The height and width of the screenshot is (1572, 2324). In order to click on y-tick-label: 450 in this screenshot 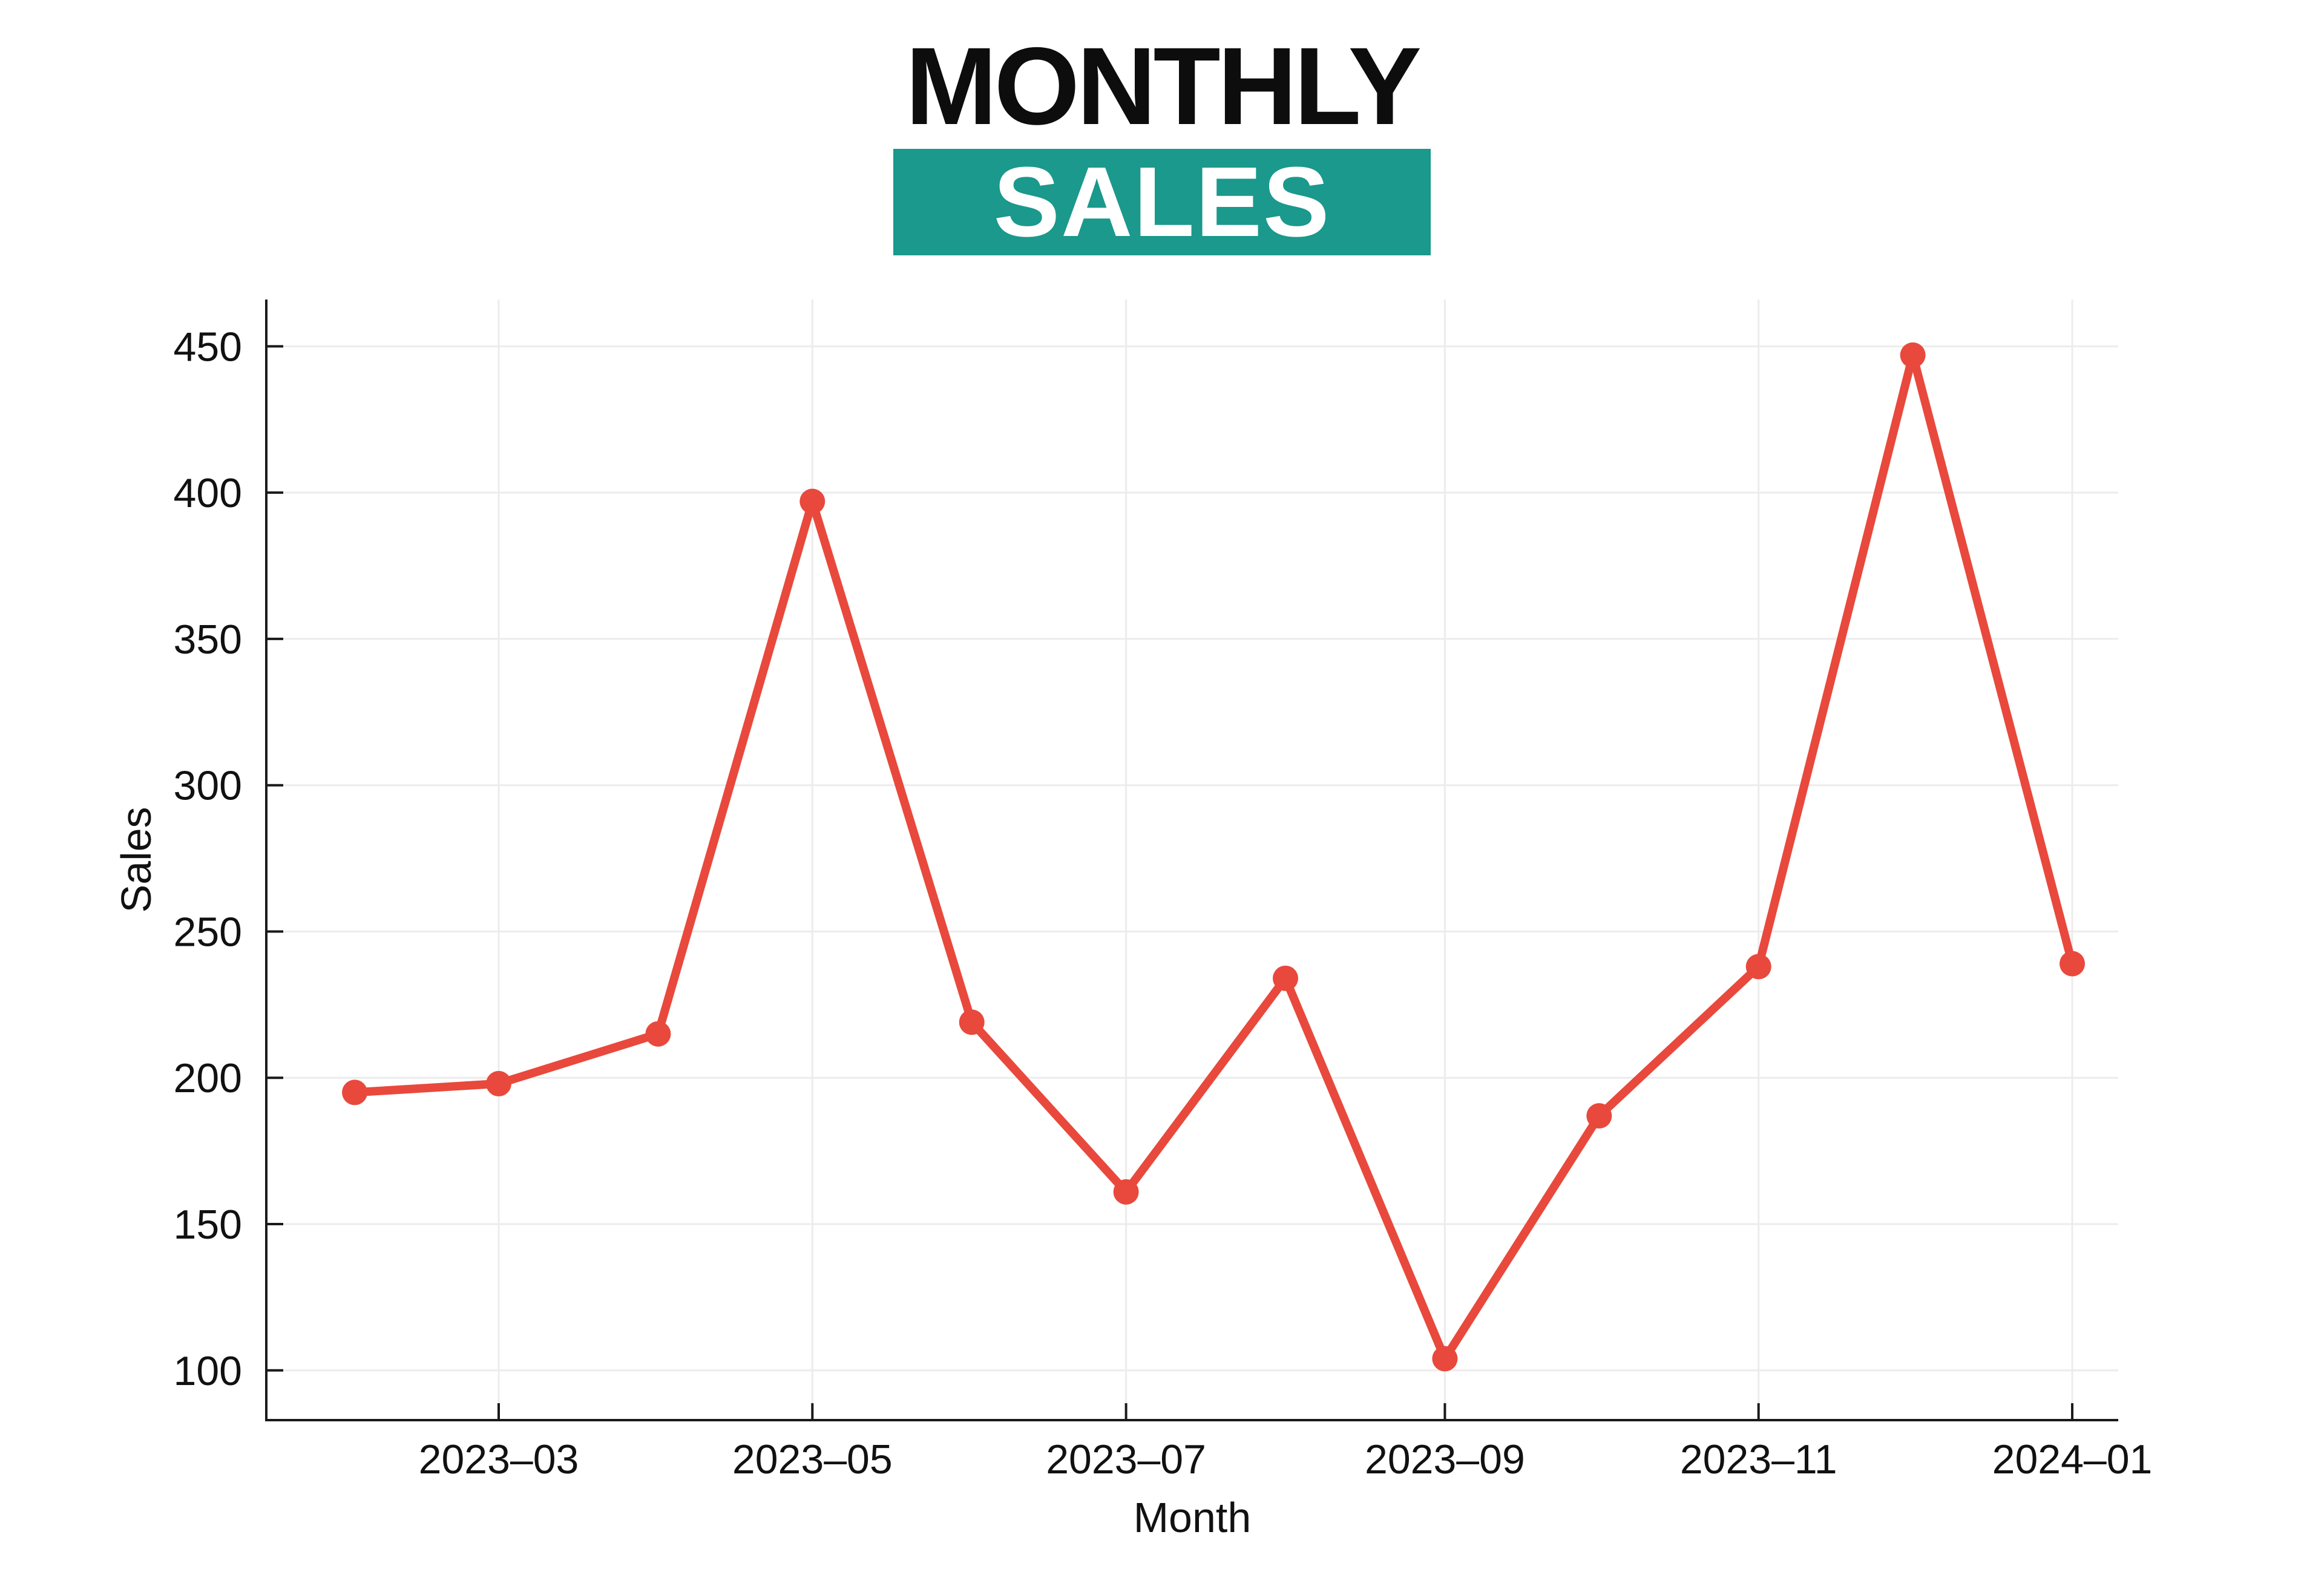, I will do `click(208, 347)`.